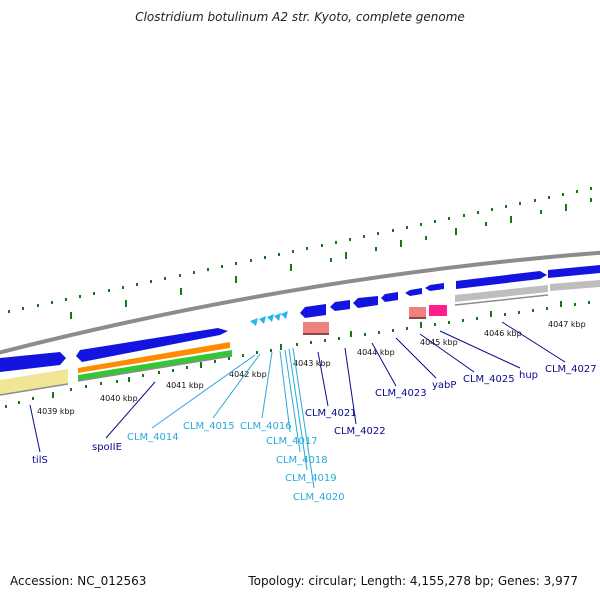 The height and width of the screenshot is (600, 600). I want to click on scale-label-4041: 4041 kbp, so click(185, 385).